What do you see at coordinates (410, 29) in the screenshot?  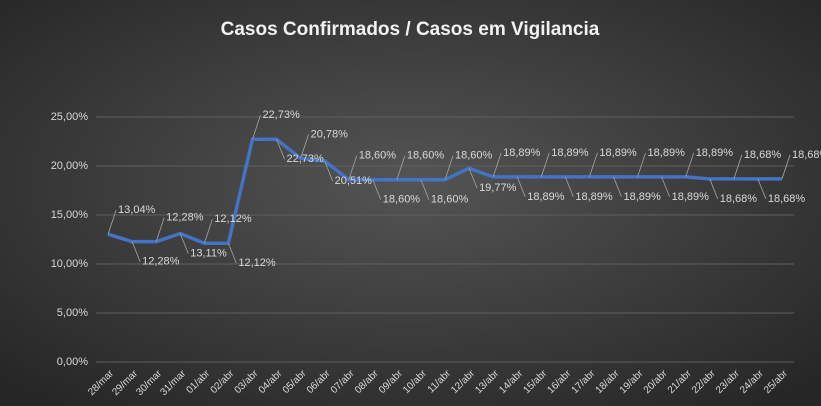 I see `chart-title: Casos Confirmados / Casos em Vigilancia` at bounding box center [410, 29].